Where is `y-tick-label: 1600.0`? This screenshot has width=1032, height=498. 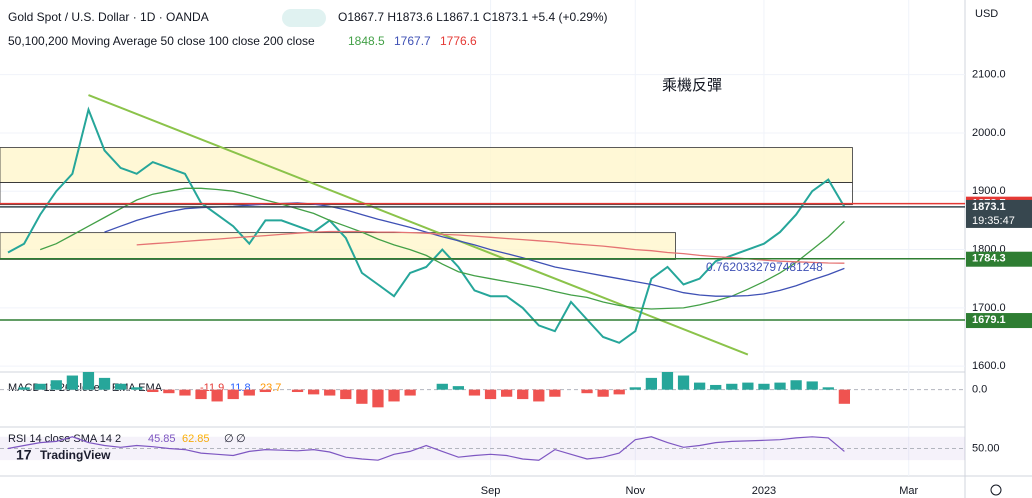 y-tick-label: 1600.0 is located at coordinates (989, 366).